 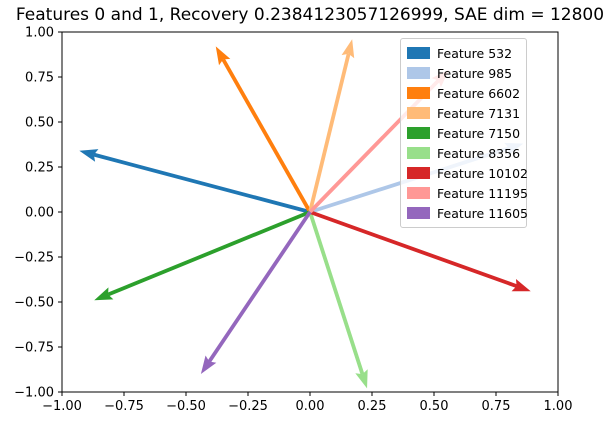 What do you see at coordinates (482, 173) in the screenshot?
I see `legend-item-label: Feature 10102` at bounding box center [482, 173].